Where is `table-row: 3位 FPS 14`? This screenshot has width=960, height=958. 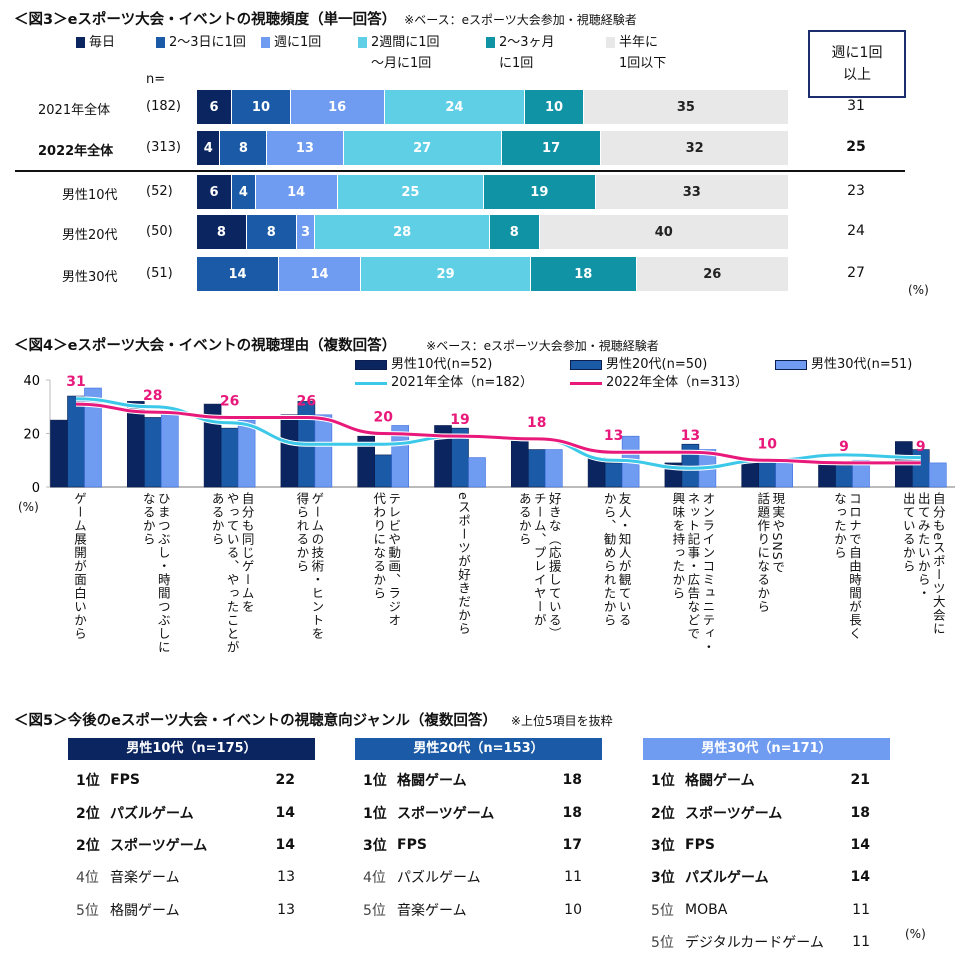 table-row: 3位 FPS 14 is located at coordinates (766, 845).